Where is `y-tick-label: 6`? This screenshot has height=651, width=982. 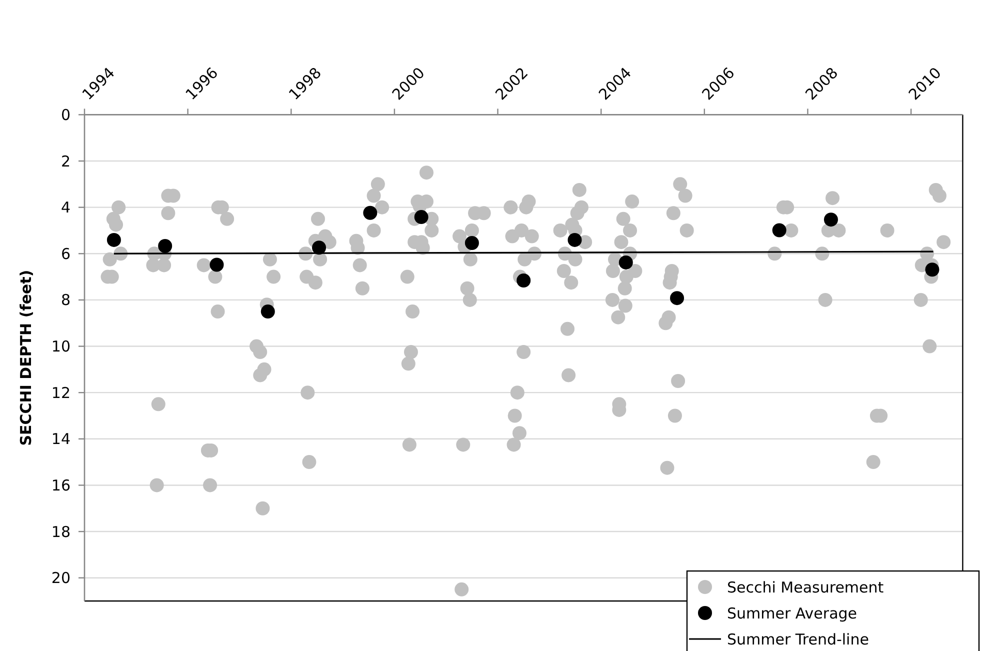
y-tick-label: 6 is located at coordinates (65, 253).